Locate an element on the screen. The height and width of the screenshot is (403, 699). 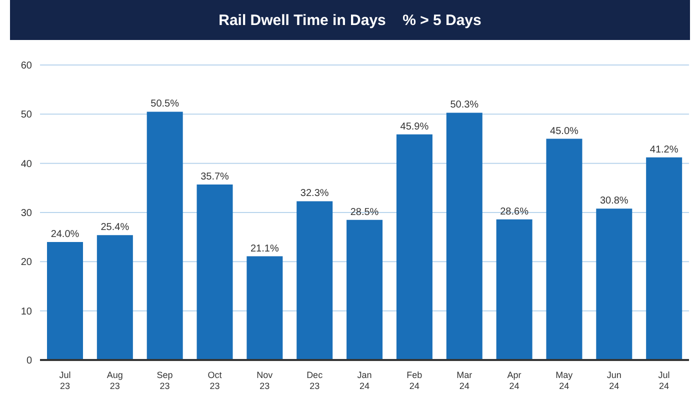
y-tick-label: 60 is located at coordinates (26, 66).